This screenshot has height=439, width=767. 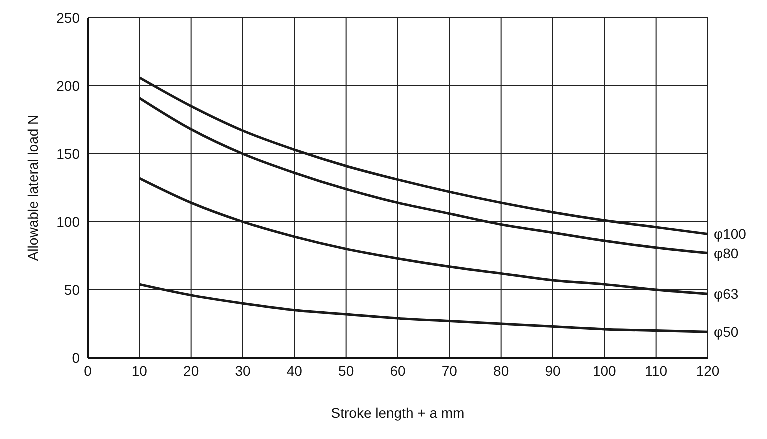 What do you see at coordinates (68, 86) in the screenshot?
I see `y-tick-label: 200` at bounding box center [68, 86].